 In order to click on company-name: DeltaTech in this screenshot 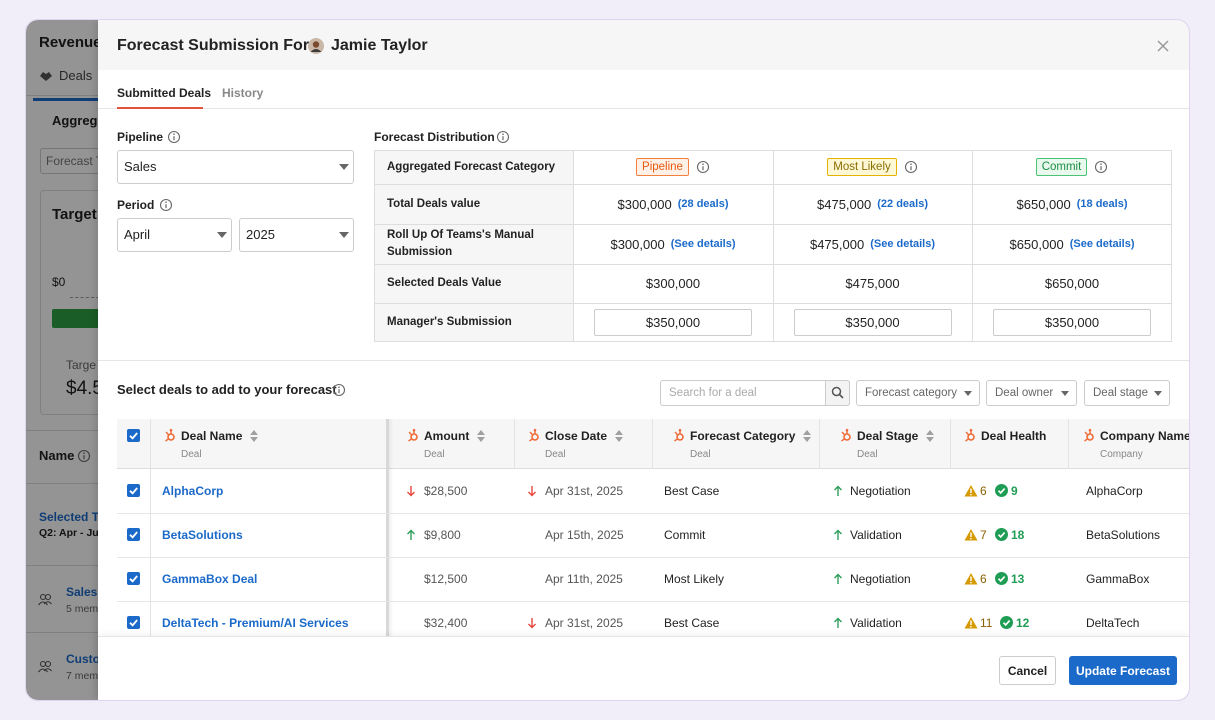, I will do `click(1113, 623)`.